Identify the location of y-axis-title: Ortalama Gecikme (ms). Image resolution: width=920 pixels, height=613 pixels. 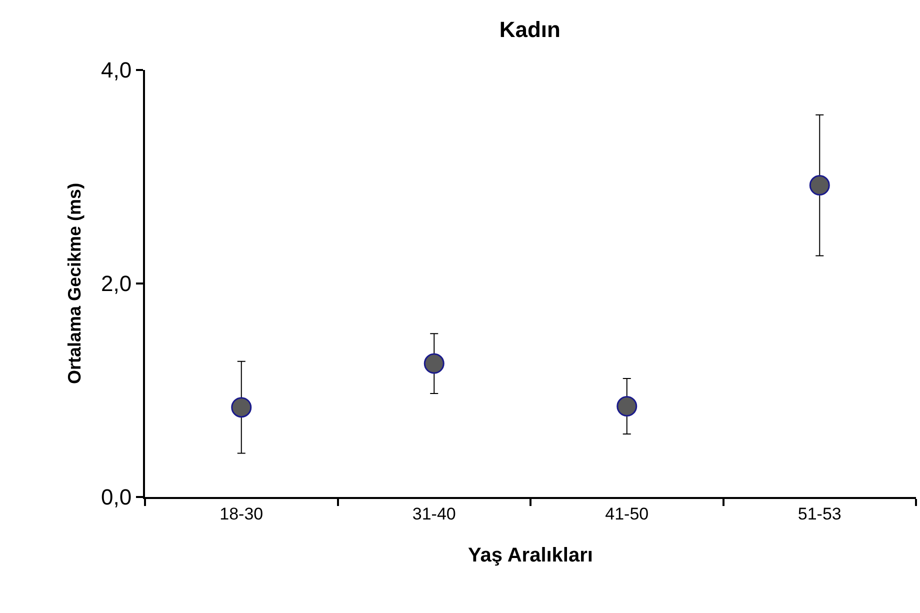
(74, 283).